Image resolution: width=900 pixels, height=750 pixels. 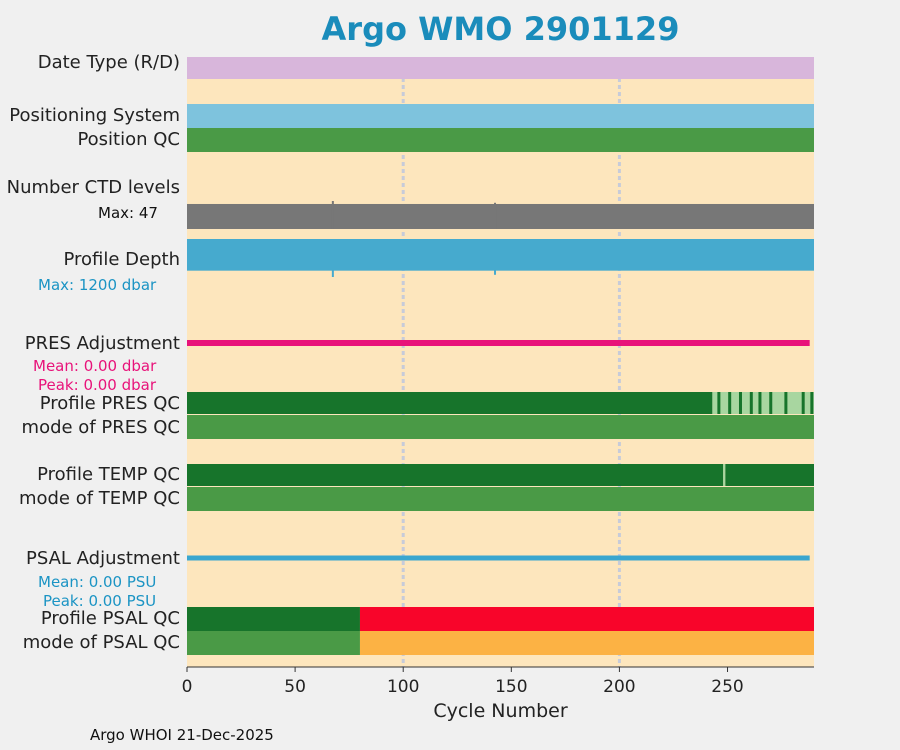 I want to click on depth-max-label: Max: 1200 dbar, so click(x=97, y=285).